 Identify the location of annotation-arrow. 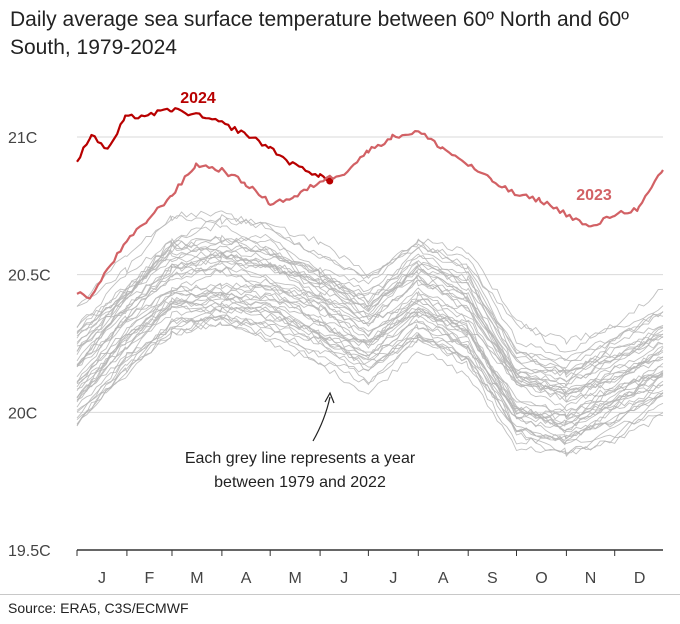
(321, 419).